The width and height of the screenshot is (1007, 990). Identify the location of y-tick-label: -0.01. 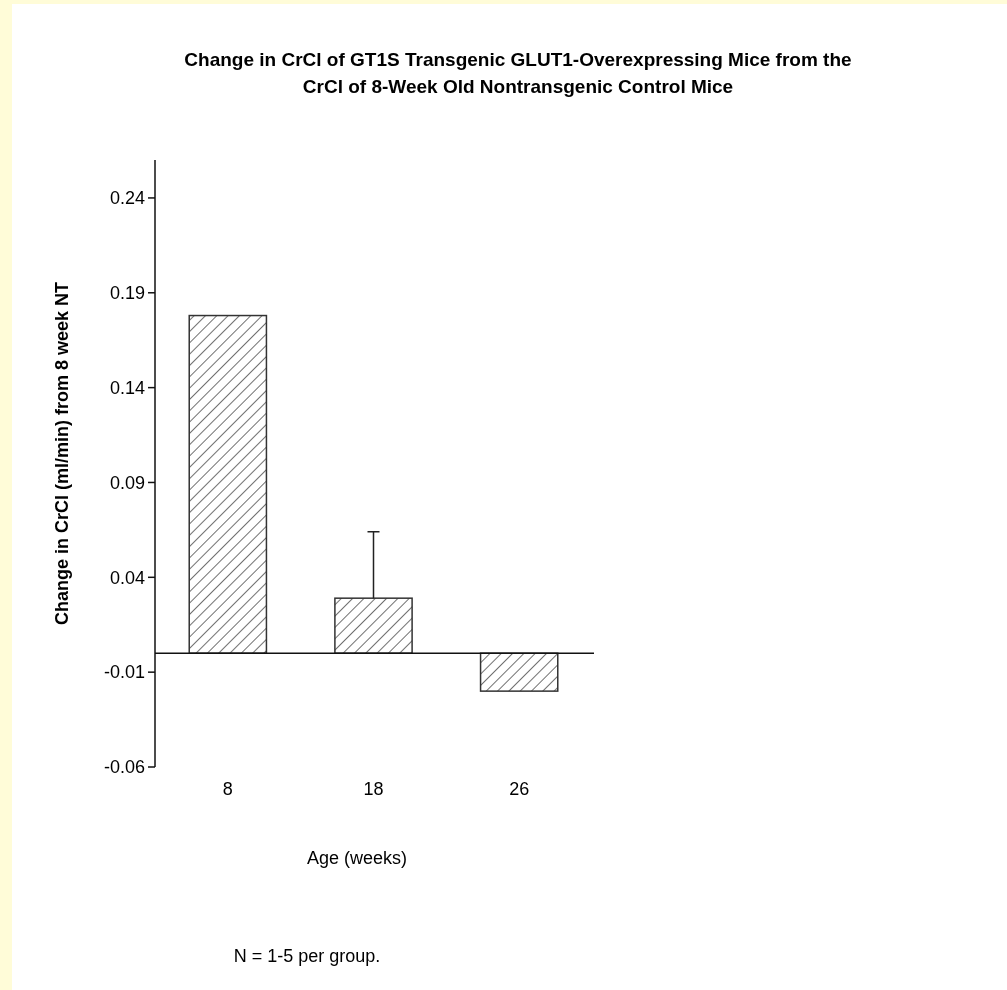
(124, 672).